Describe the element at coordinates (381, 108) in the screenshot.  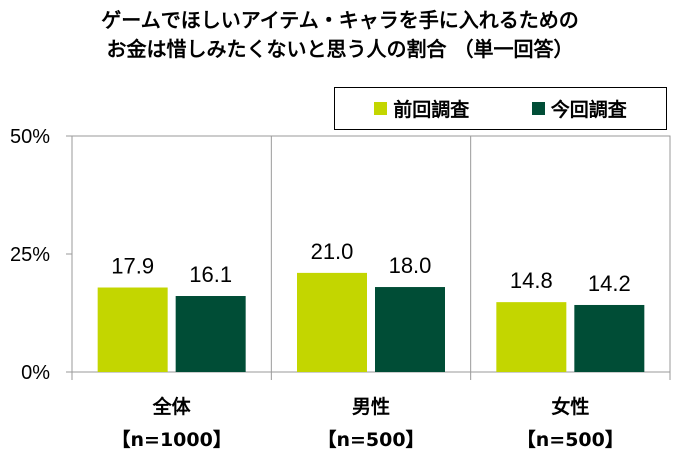
I see `legend-swatch-previous` at that location.